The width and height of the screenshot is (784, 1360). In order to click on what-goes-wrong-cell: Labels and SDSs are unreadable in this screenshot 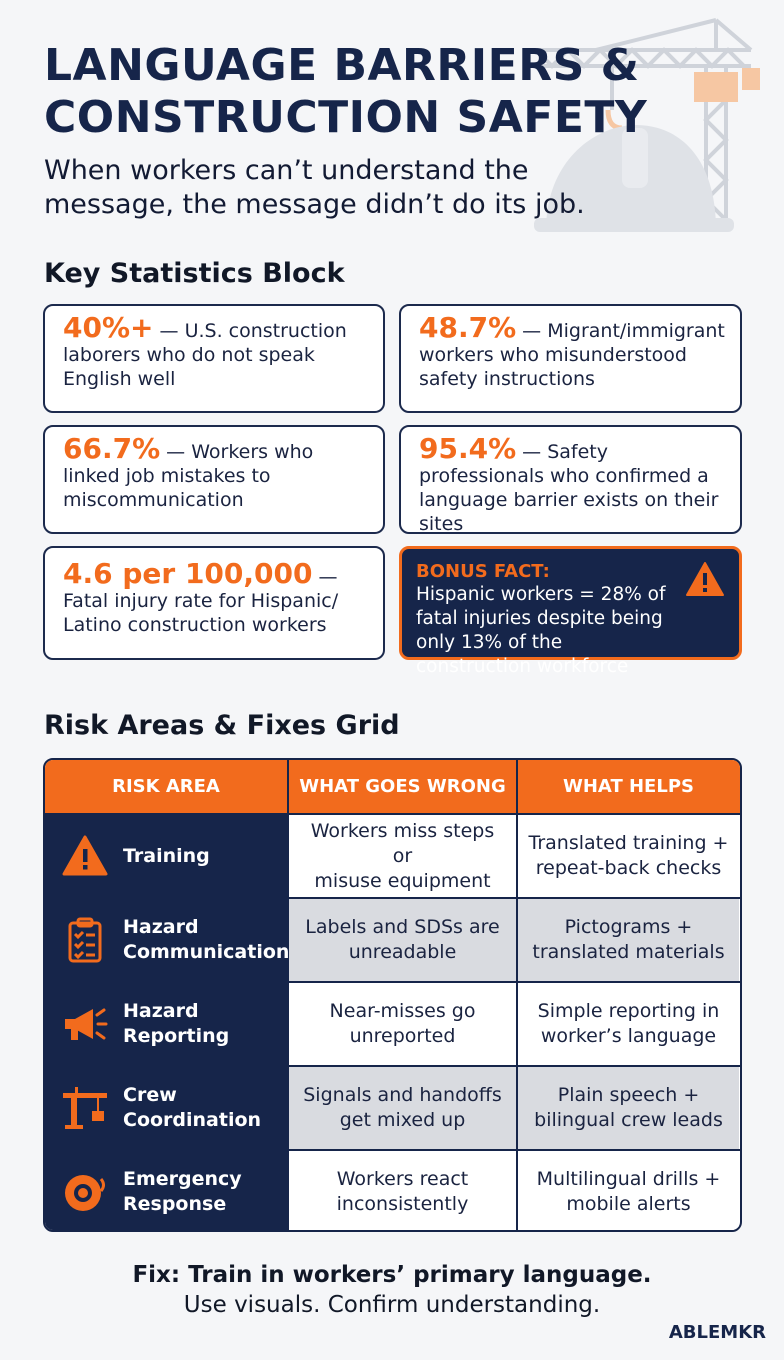, I will do `click(403, 940)`.